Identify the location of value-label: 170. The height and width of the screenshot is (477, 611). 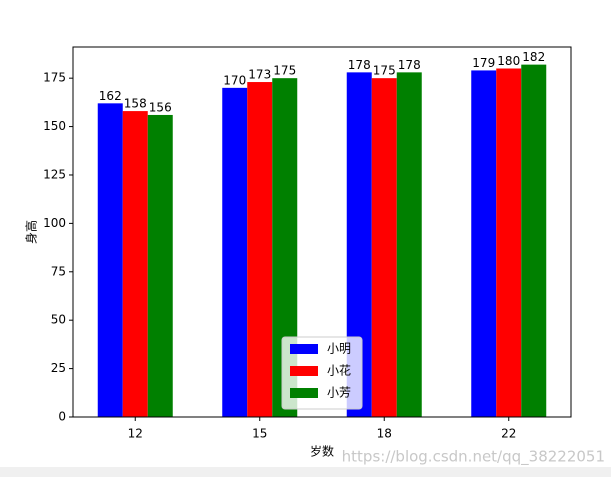
(234, 80).